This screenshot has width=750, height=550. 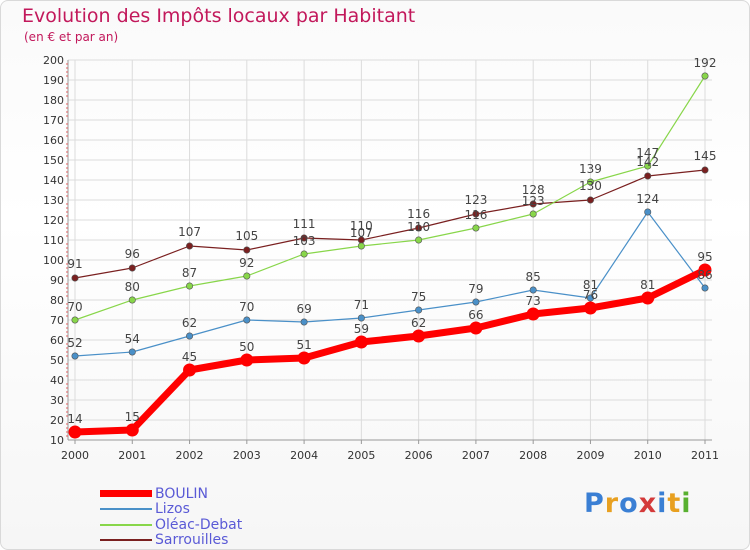 What do you see at coordinates (246, 263) in the screenshot?
I see `data-label: 92` at bounding box center [246, 263].